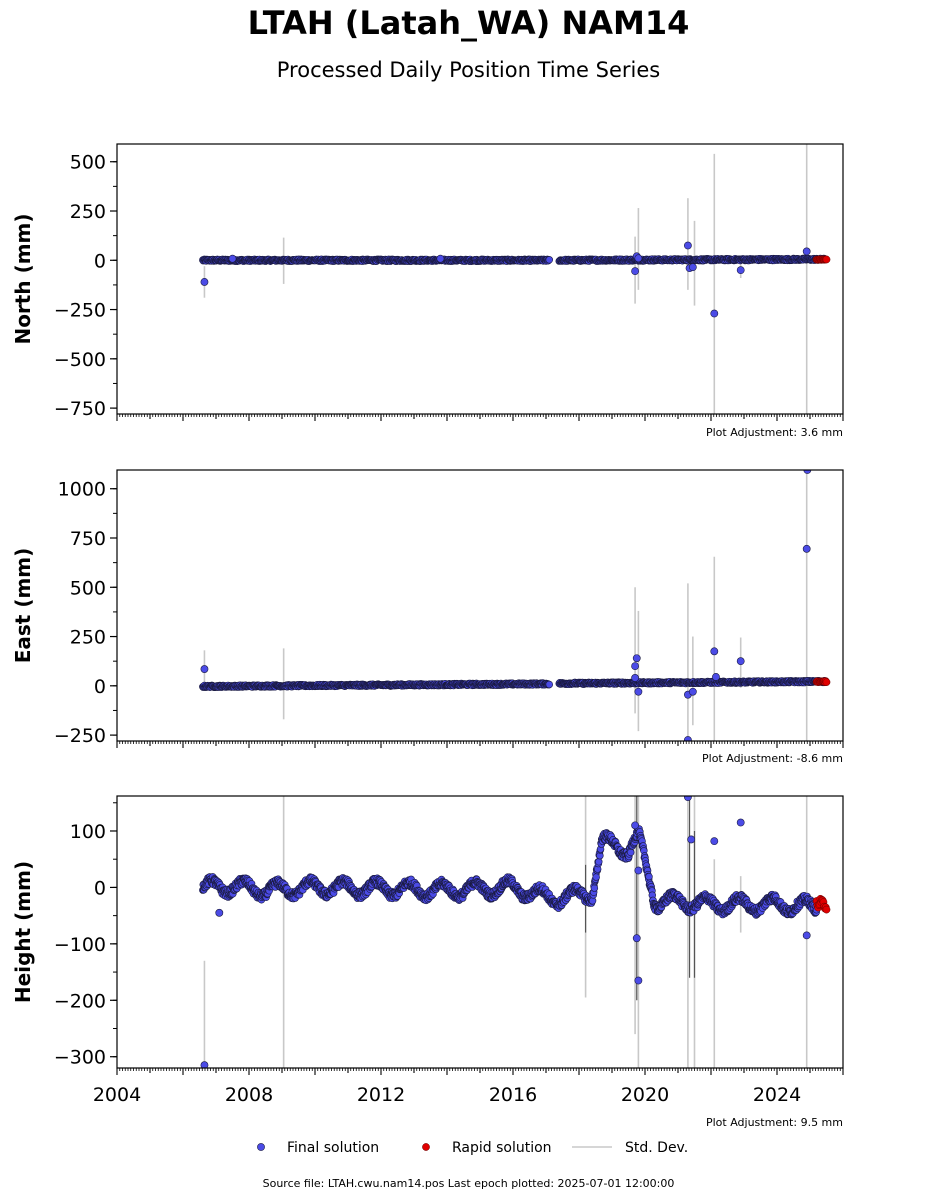 The height and width of the screenshot is (1200, 937). What do you see at coordinates (23, 932) in the screenshot?
I see `y-axis-label: Height (mm)` at bounding box center [23, 932].